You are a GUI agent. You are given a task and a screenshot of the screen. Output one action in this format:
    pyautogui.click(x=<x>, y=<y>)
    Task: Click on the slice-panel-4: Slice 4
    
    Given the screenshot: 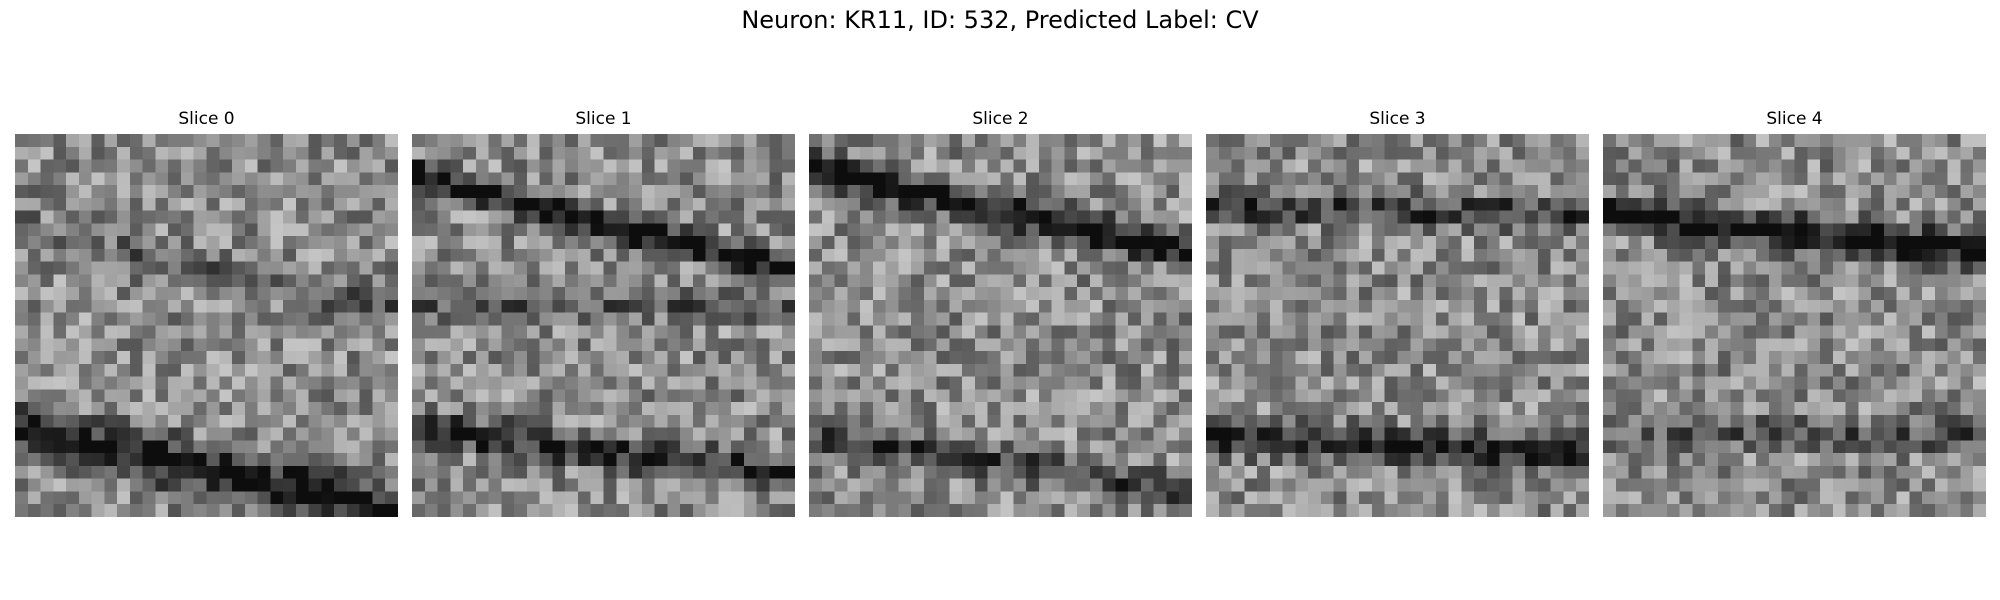 What is the action you would take?
    pyautogui.click(x=1794, y=312)
    